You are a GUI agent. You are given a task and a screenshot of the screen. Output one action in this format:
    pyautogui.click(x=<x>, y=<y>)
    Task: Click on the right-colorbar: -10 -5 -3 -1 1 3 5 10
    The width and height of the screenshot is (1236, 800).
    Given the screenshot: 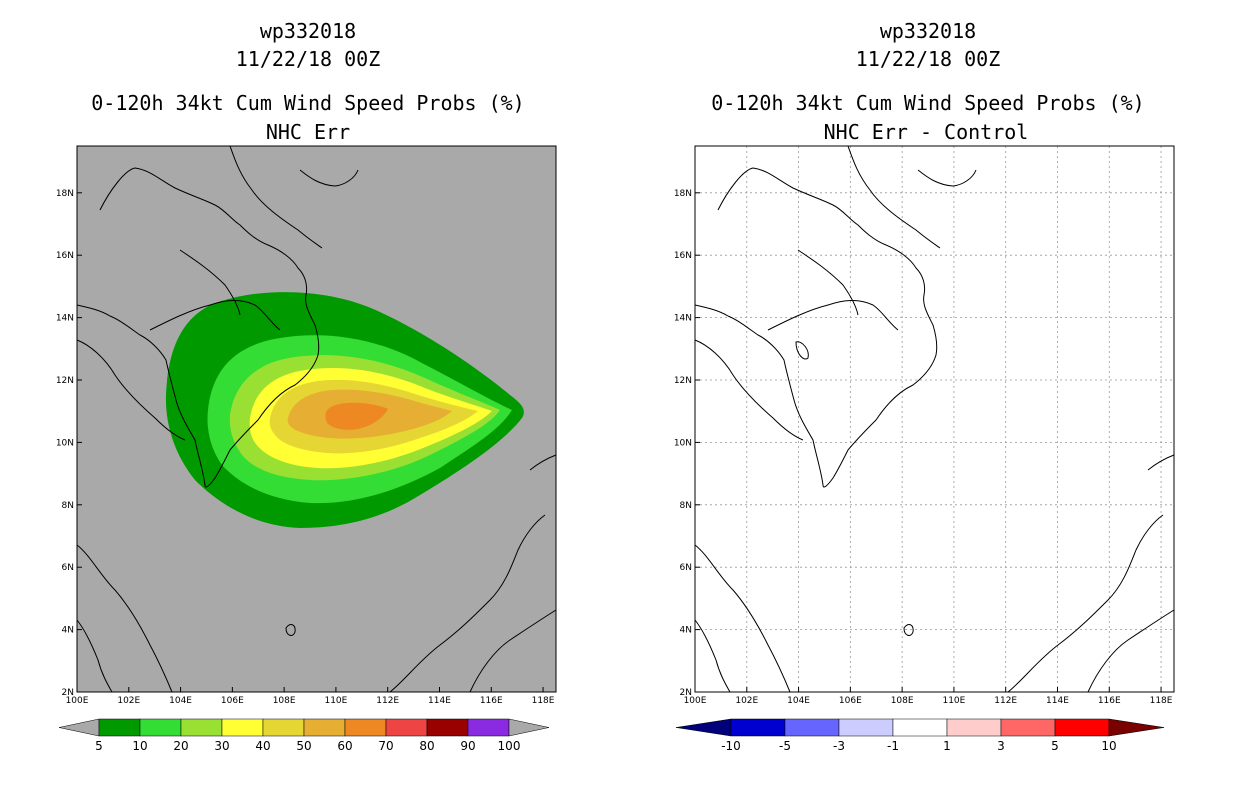 What is the action you would take?
    pyautogui.click(x=920, y=735)
    